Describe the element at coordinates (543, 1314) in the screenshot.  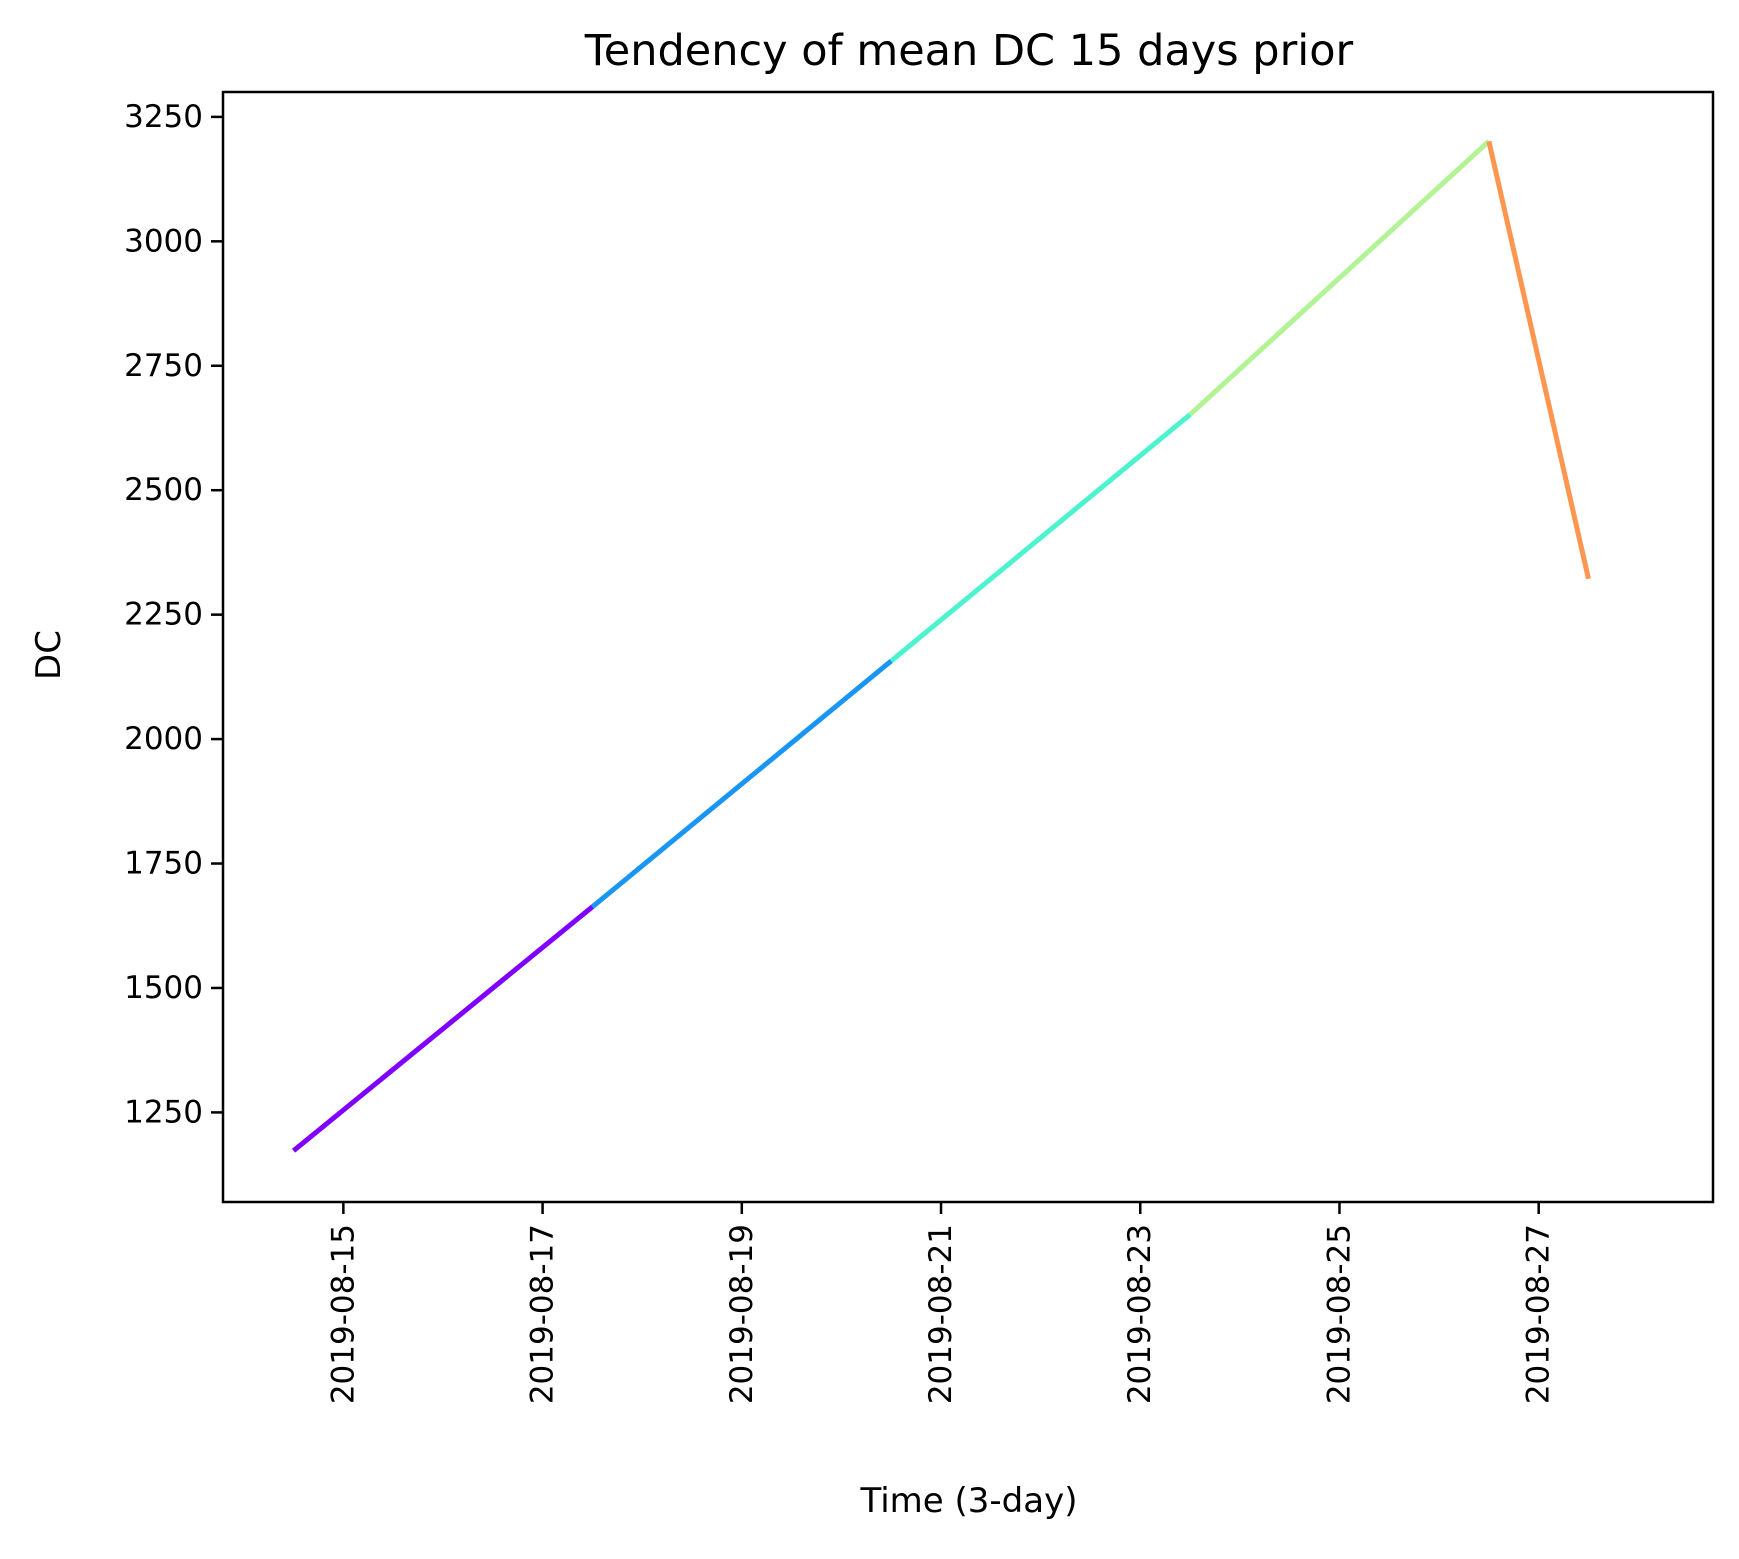
I see `x-tick-label: 2019-08-17` at that location.